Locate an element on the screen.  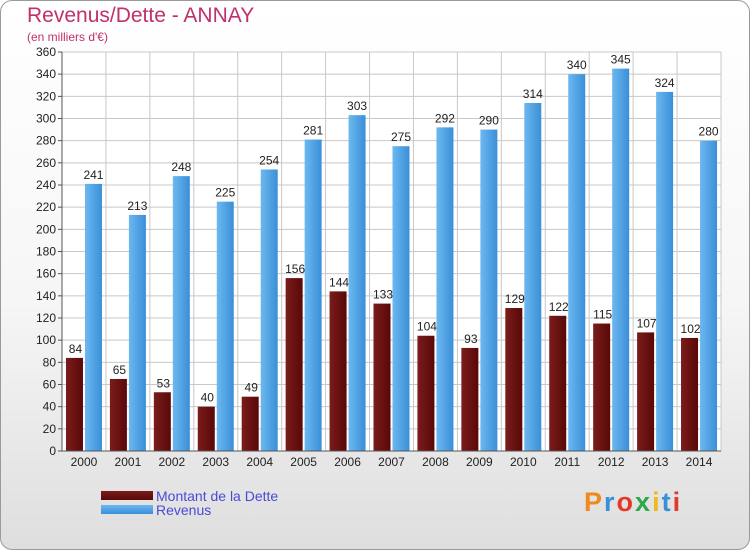
data-label-debt: 107 is located at coordinates (647, 323).